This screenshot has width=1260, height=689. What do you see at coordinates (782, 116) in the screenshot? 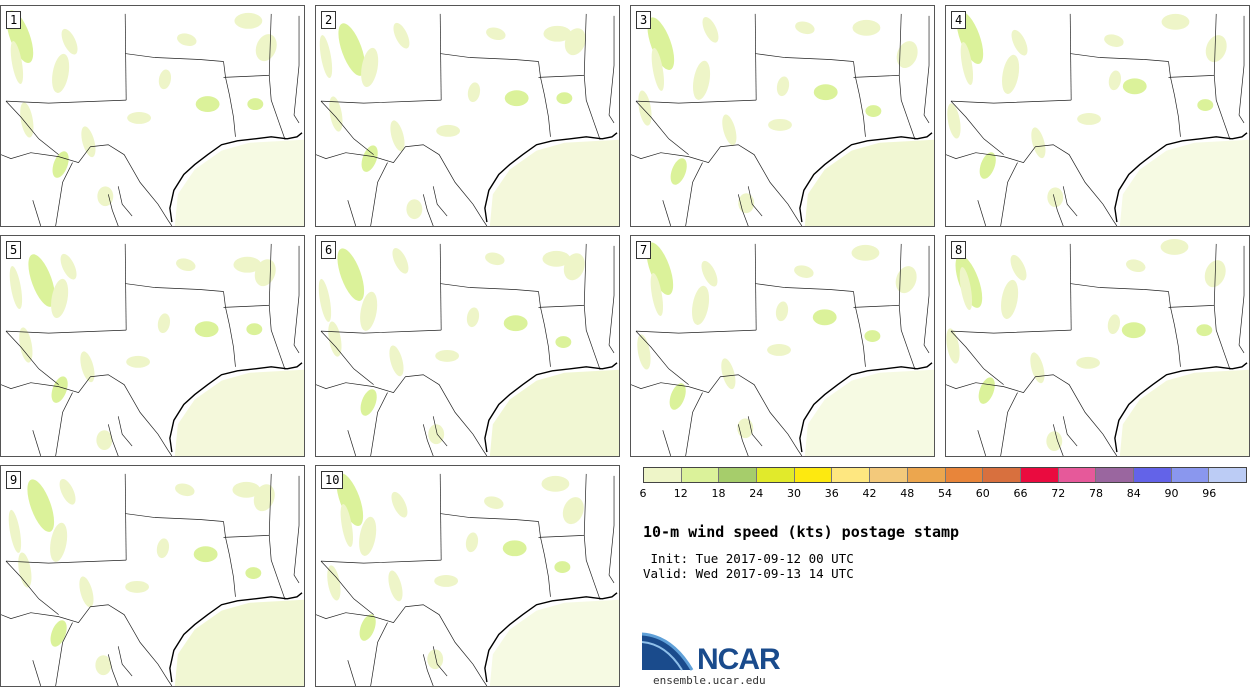
I see `ensemble-member-panel: 3` at bounding box center [782, 116].